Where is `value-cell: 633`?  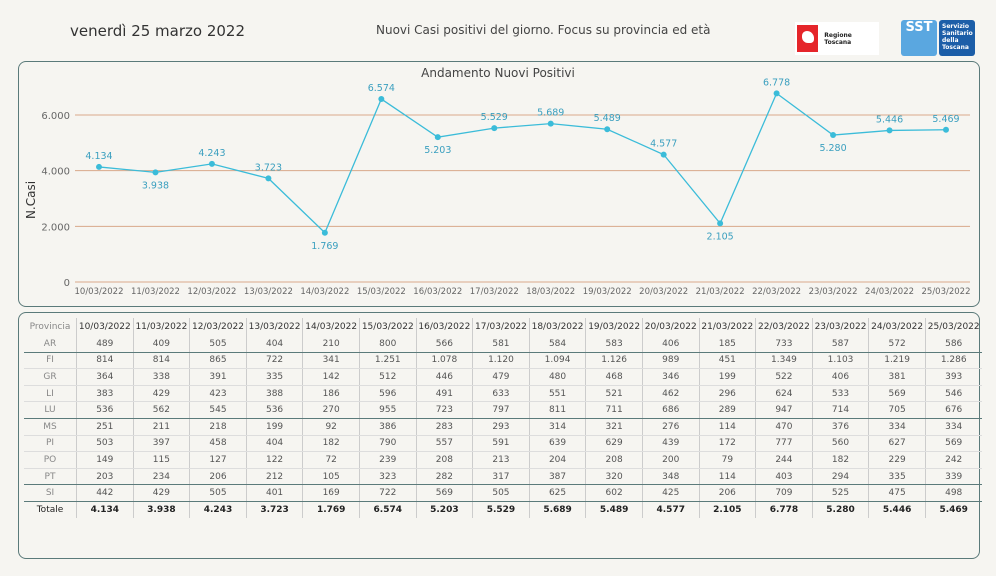
value-cell: 633 is located at coordinates (501, 394).